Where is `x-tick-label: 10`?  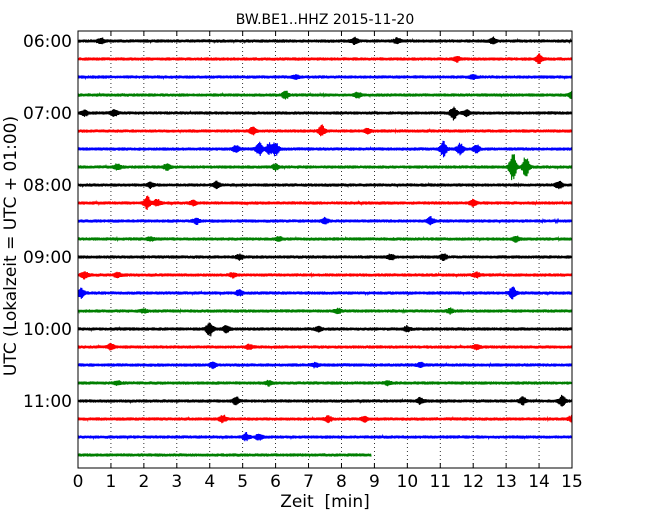 x-tick-label: 10 is located at coordinates (408, 482).